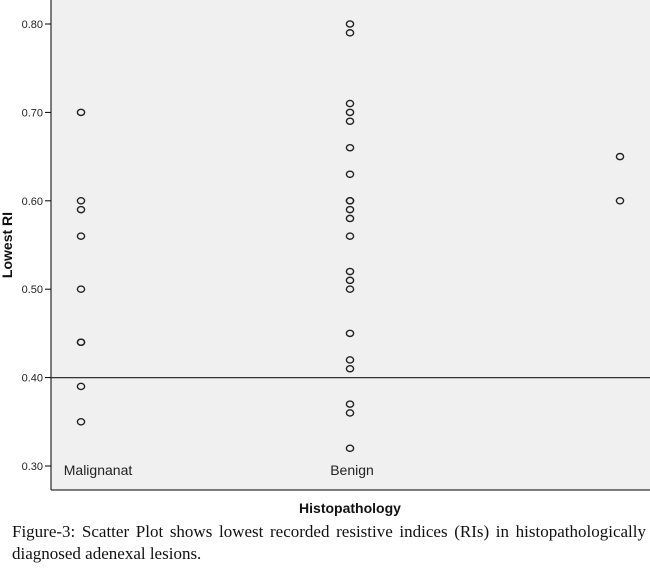 The image size is (650, 568). Describe the element at coordinates (352, 470) in the screenshot. I see `x-category-label: Benign` at that location.